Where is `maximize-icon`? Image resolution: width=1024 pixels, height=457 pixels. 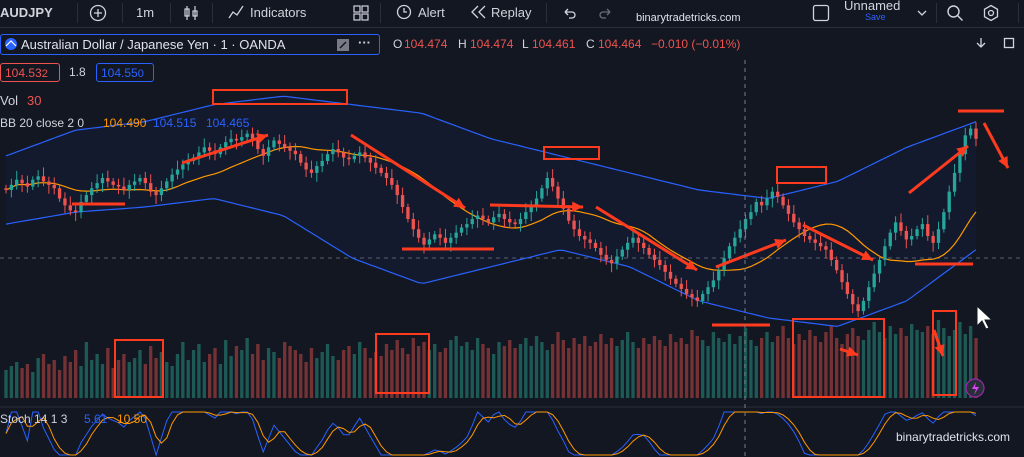 maximize-icon is located at coordinates (1009, 43).